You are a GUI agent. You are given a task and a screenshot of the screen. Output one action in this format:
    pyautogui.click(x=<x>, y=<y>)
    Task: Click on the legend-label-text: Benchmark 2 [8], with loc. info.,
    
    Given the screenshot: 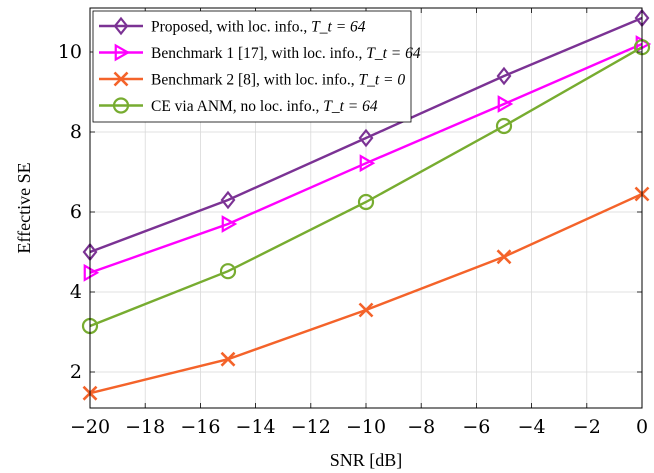 What is the action you would take?
    pyautogui.click(x=254, y=80)
    